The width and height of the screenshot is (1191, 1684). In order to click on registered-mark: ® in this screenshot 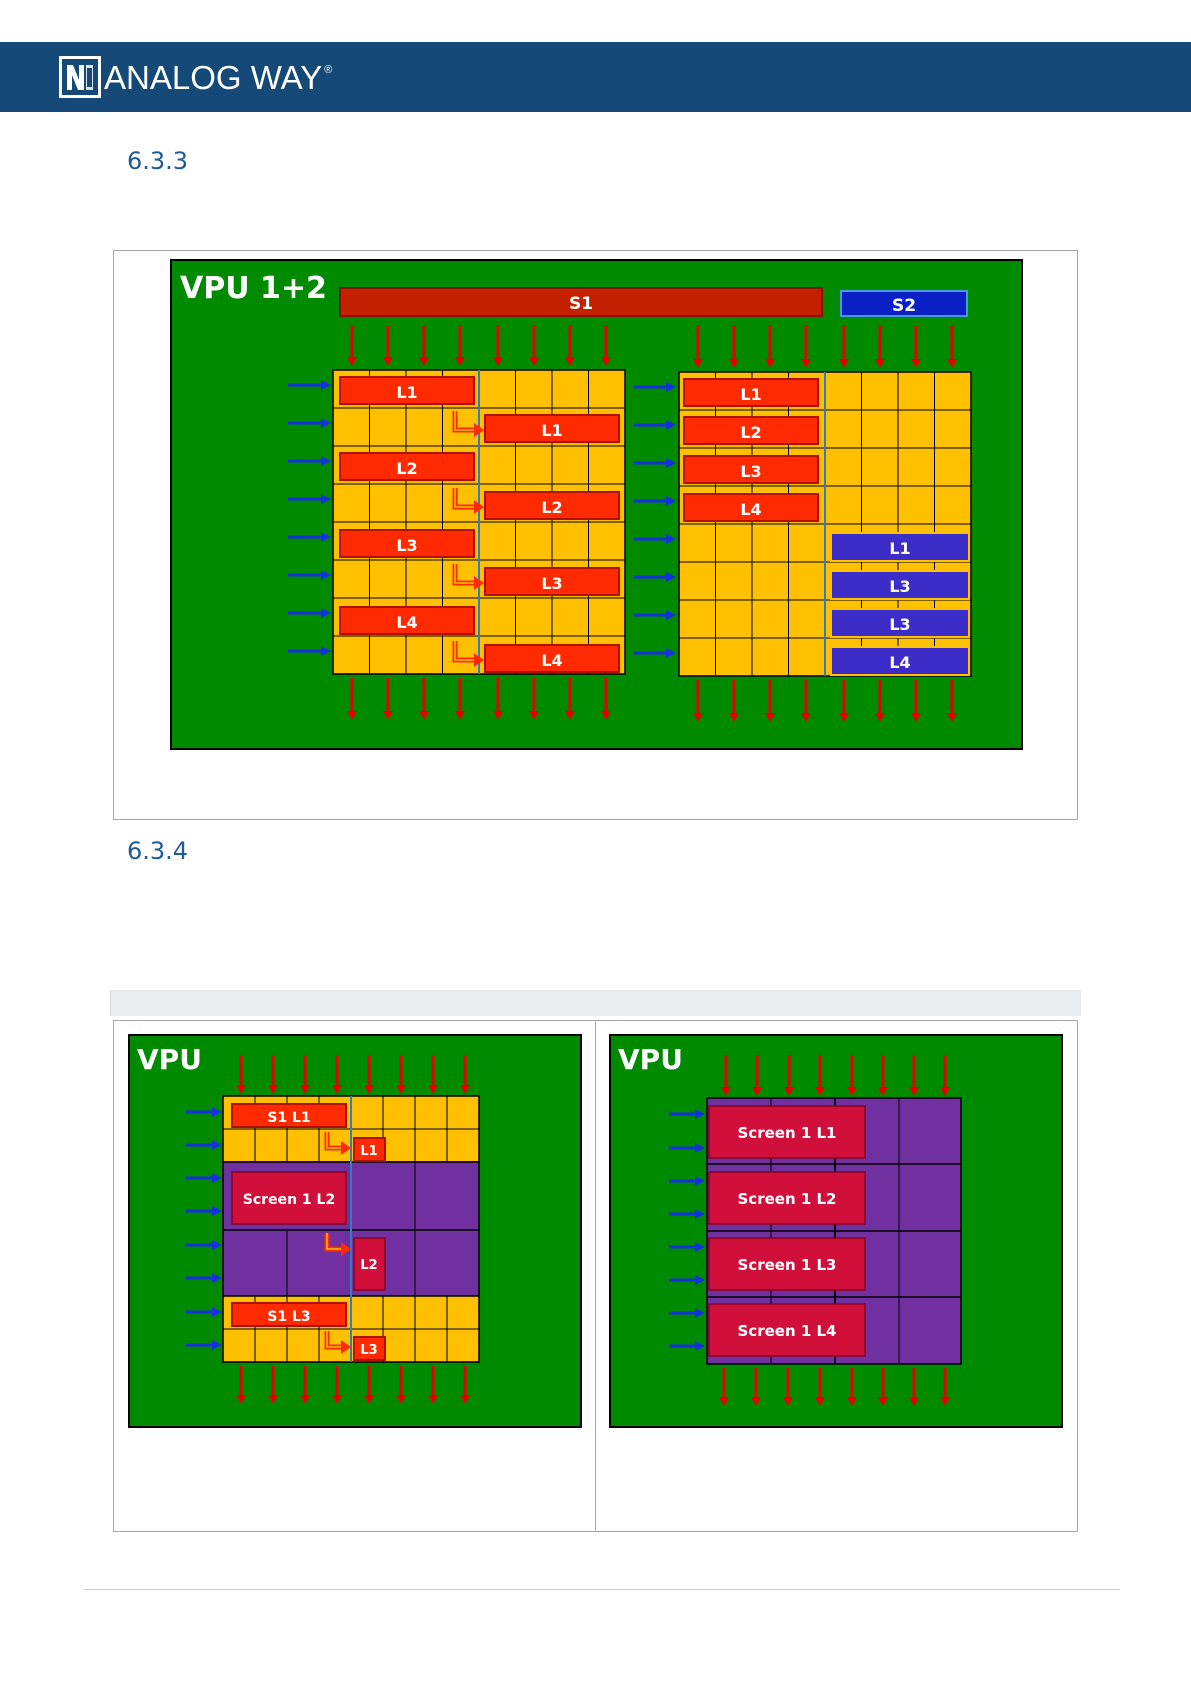, I will do `click(328, 70)`.